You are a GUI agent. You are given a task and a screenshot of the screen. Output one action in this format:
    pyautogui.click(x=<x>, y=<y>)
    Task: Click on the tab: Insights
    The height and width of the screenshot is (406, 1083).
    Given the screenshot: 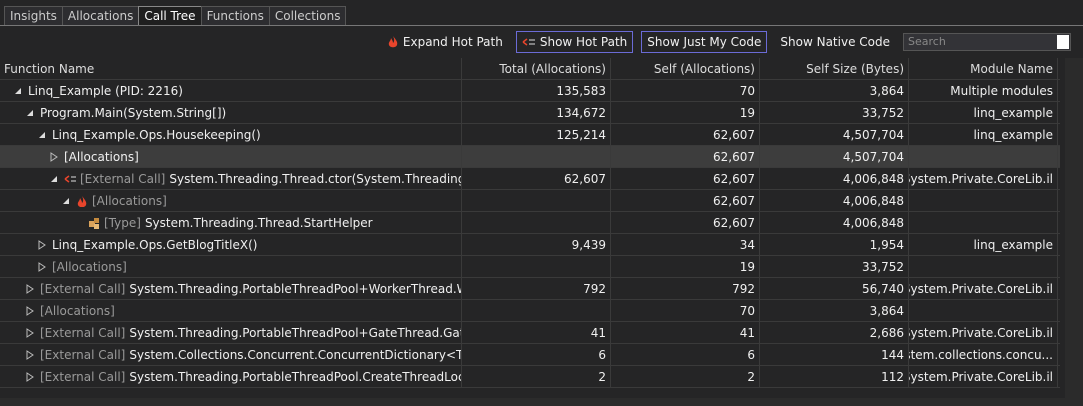 What is the action you would take?
    pyautogui.click(x=33, y=16)
    